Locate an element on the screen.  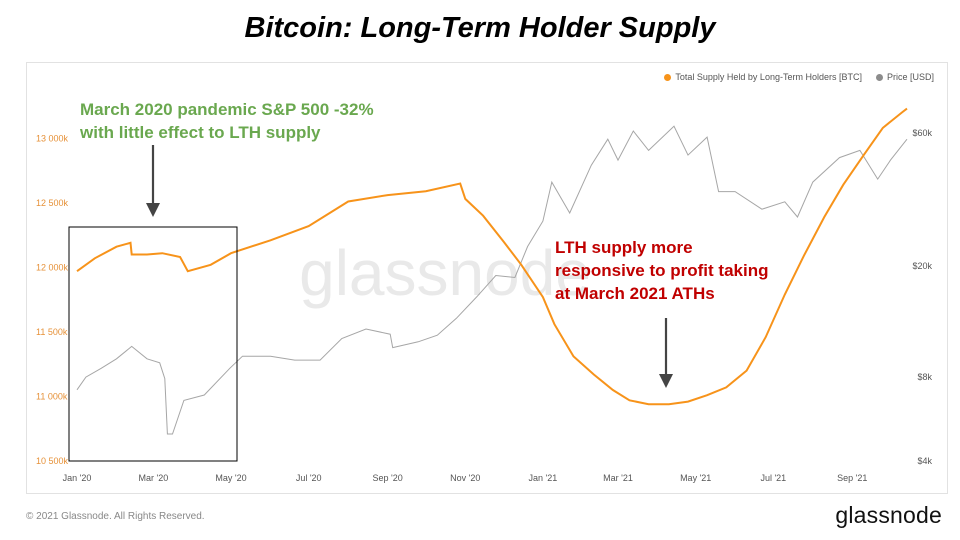
x-axis-tick-label: Nov '20 is located at coordinates (465, 478).